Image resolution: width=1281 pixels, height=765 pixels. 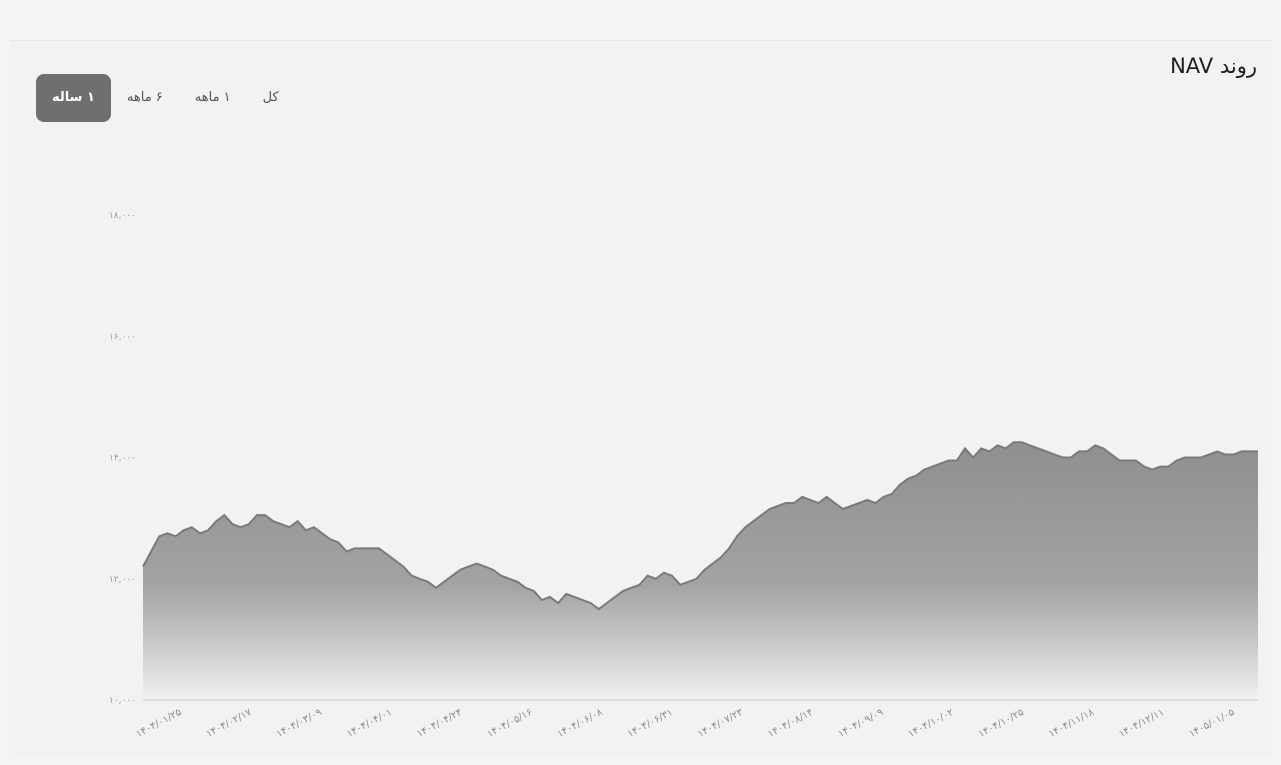 What do you see at coordinates (212, 97) in the screenshot?
I see `range-tab-1-month: ۱ ماهه` at bounding box center [212, 97].